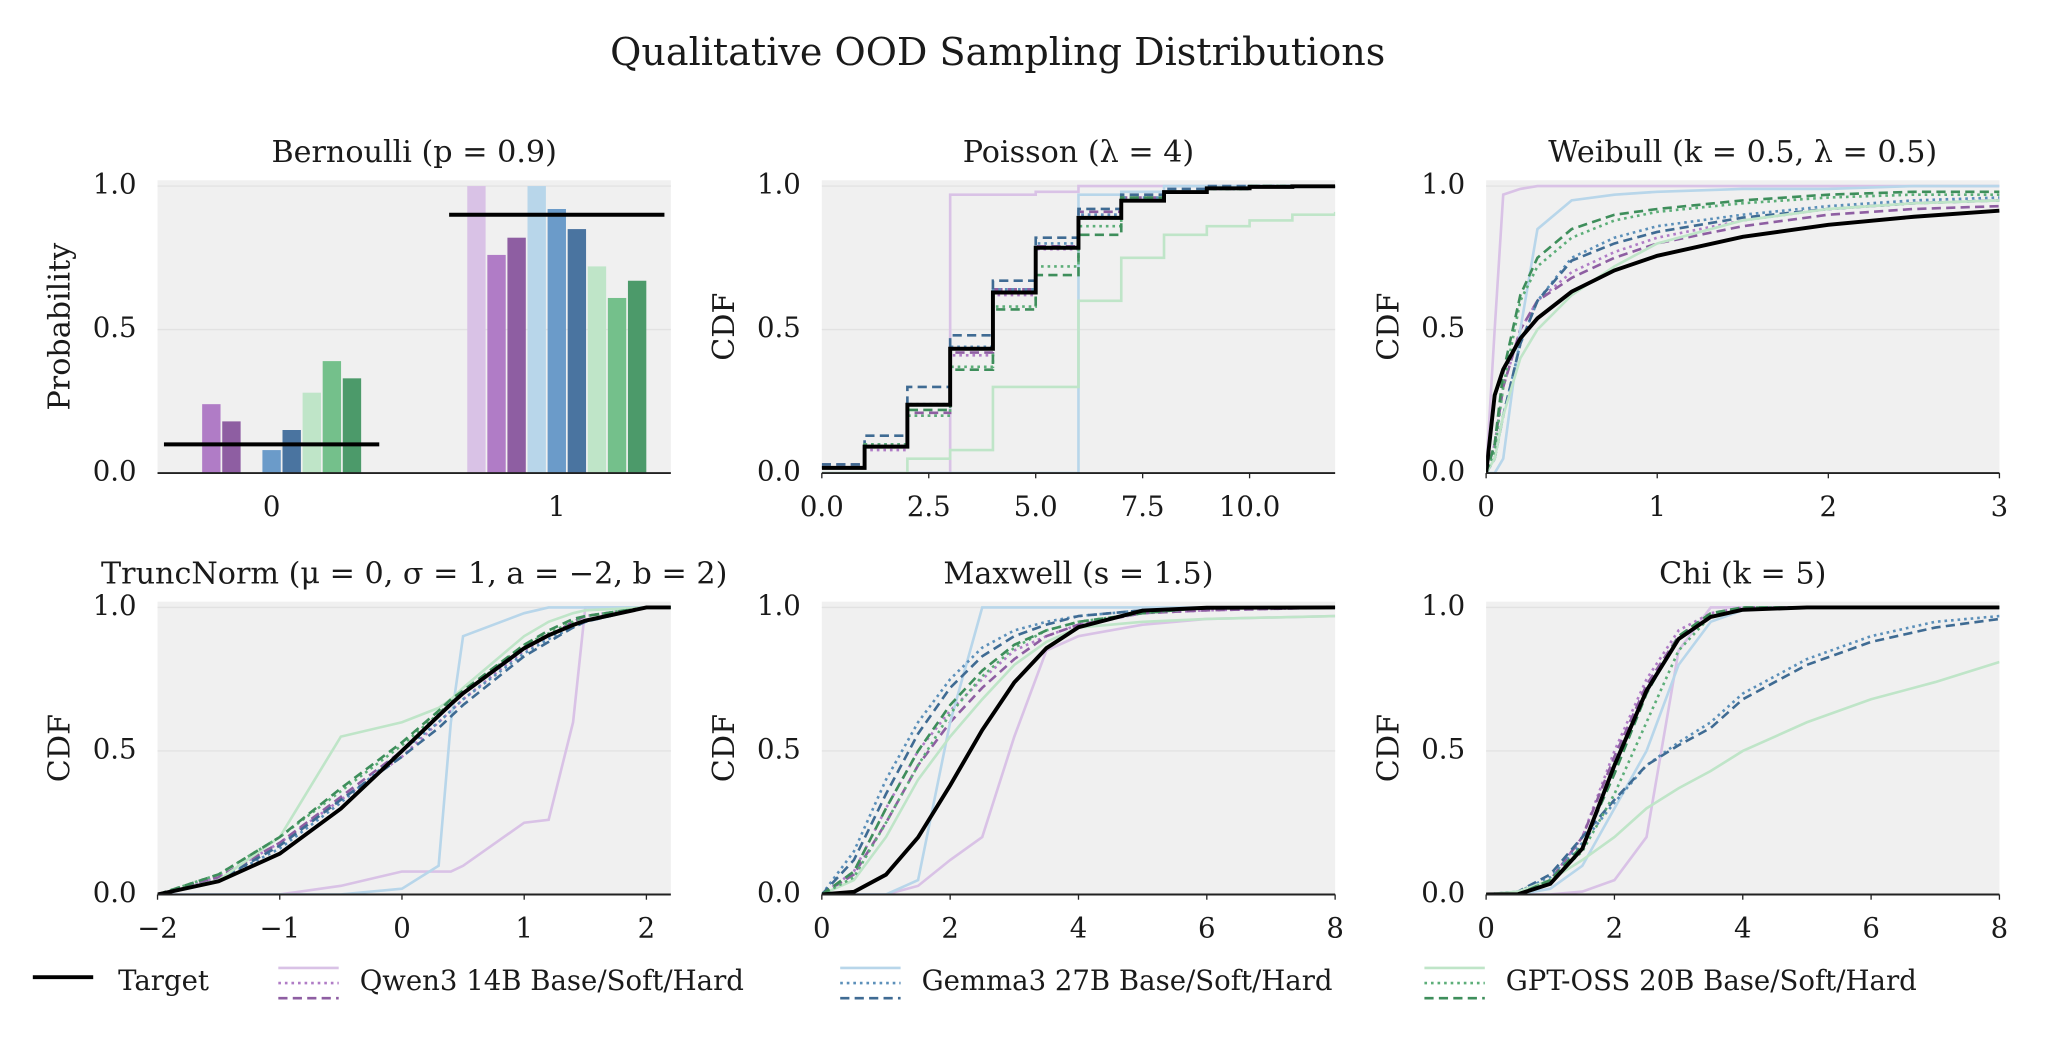 The image size is (2048, 1038). Describe the element at coordinates (929, 507) in the screenshot. I see `x-tick-label: 2.5` at that location.